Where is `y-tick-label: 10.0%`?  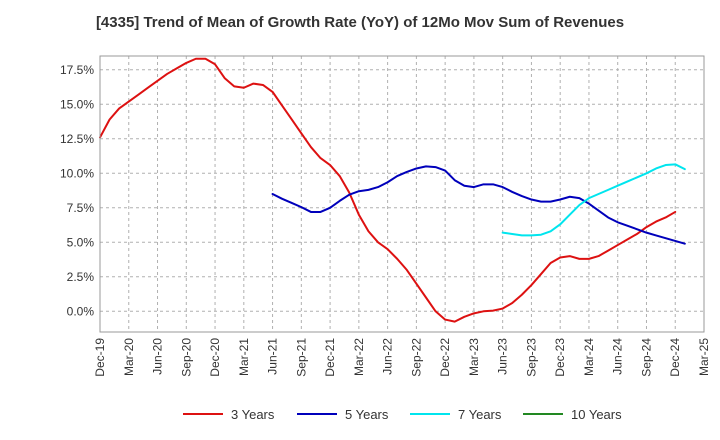
y-tick-label: 10.0% is located at coordinates (77, 173).